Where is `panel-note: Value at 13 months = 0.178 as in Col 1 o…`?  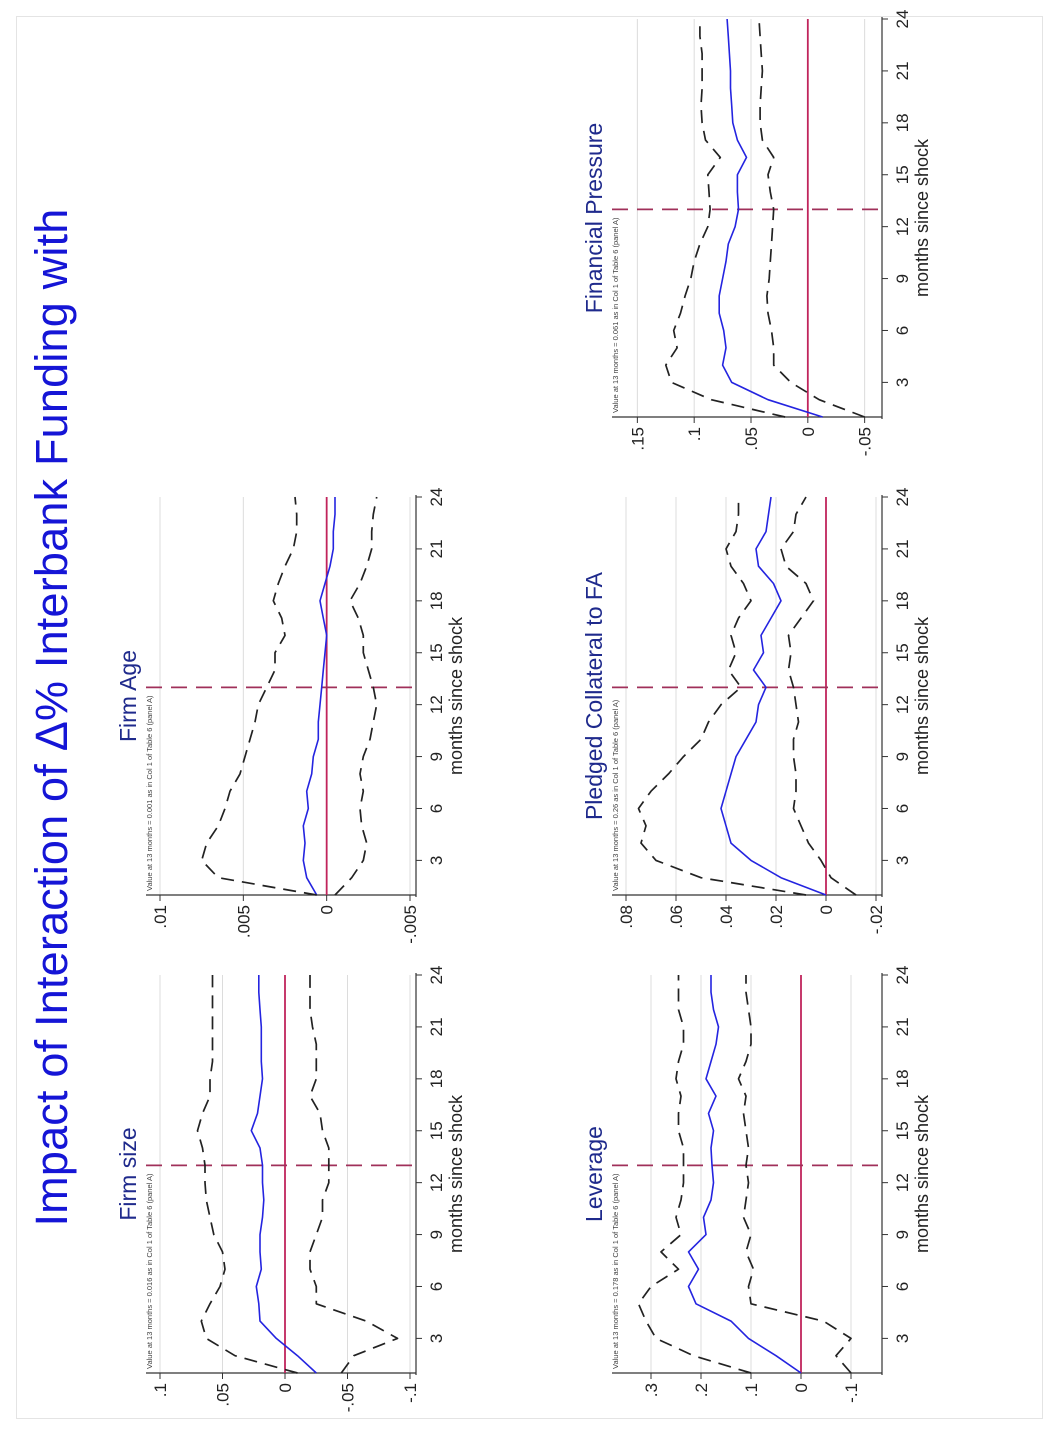
panel-note: Value at 13 months = 0.178 as in Col 1 o… is located at coordinates (615, 1271).